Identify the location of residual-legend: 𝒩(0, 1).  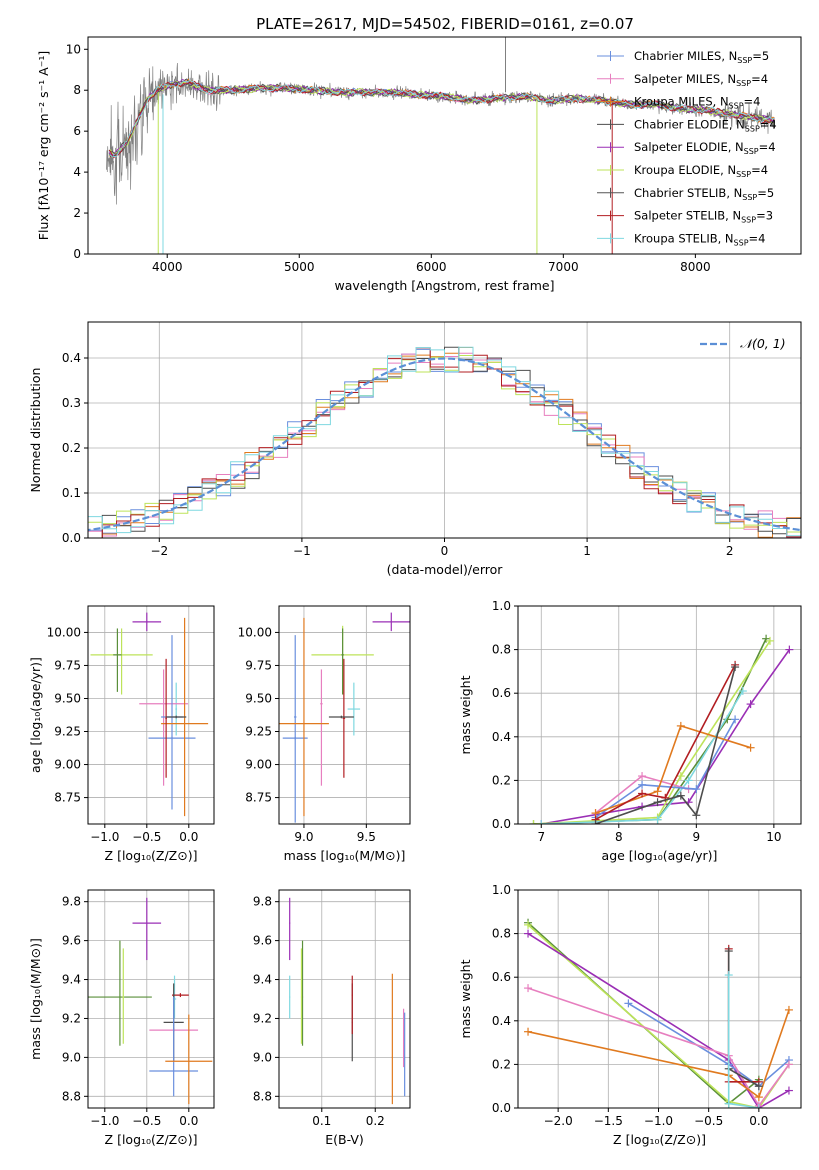
(743, 343).